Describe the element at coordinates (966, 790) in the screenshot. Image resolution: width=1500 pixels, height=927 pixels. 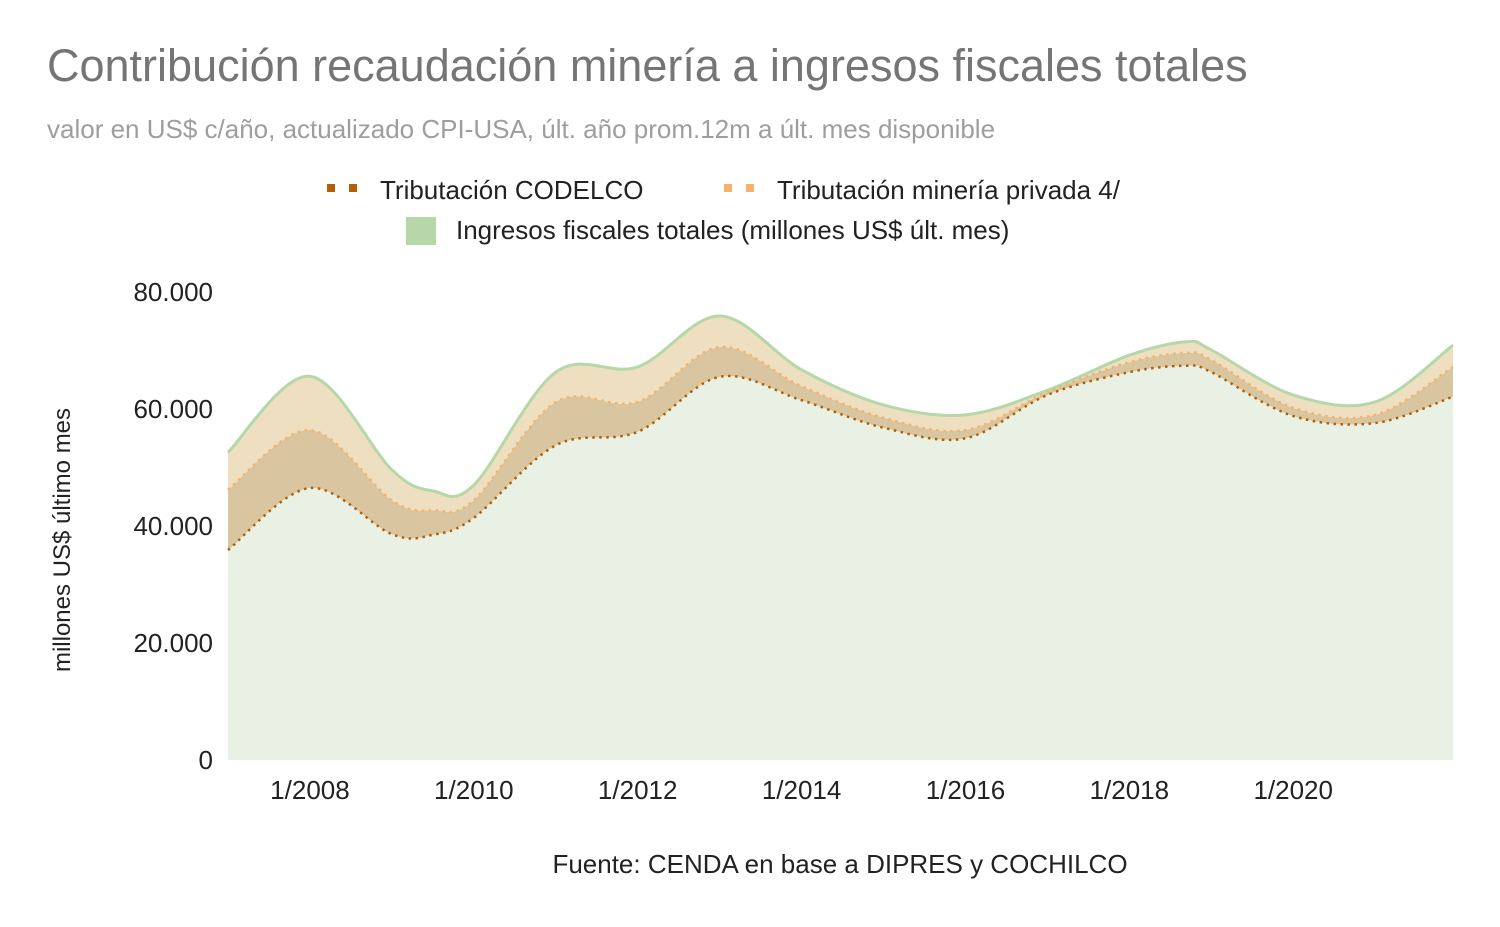
I see `x-tick-label: 1/2016` at that location.